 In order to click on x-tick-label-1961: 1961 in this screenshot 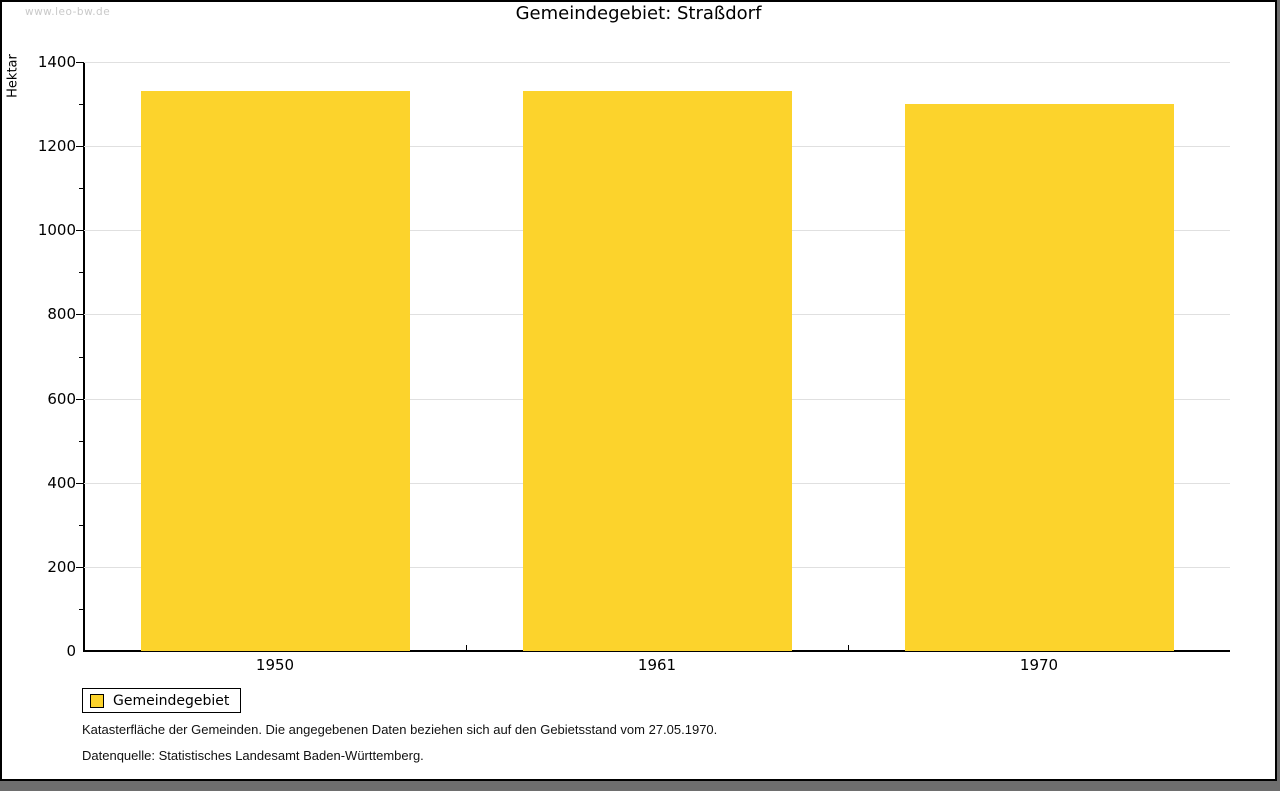, I will do `click(657, 665)`.